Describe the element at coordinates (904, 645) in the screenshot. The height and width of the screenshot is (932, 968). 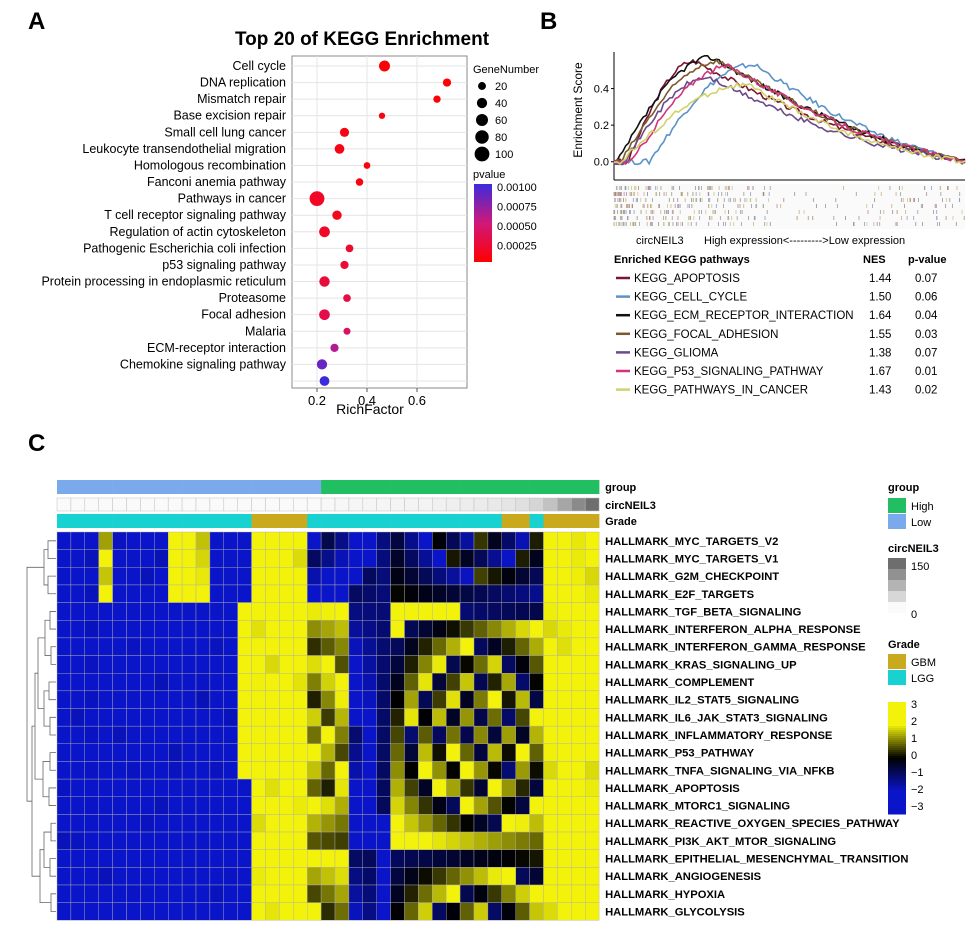
I see `legend-title: Grade` at that location.